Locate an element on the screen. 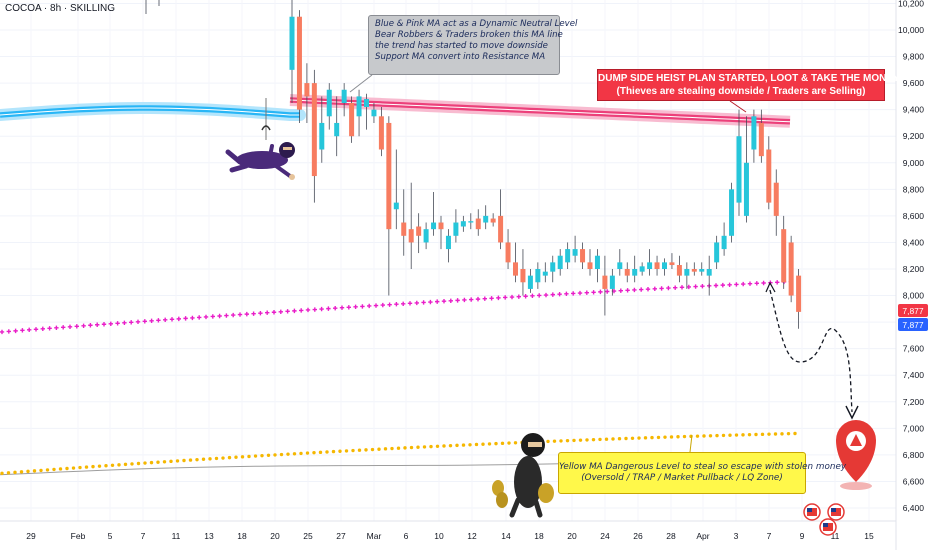  blue-pink-ma-band is located at coordinates (395, 111).